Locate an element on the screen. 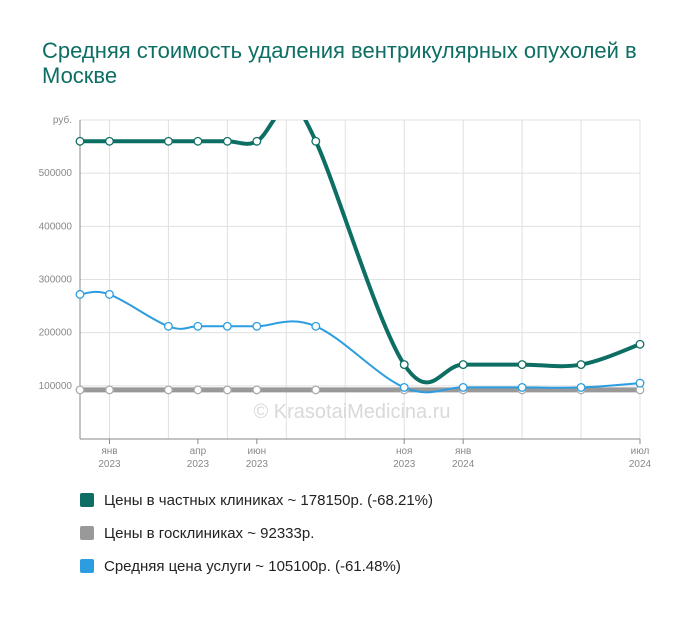 Image resolution: width=700 pixels, height=617 pixels. y-unit-label: руб. is located at coordinates (62, 120).